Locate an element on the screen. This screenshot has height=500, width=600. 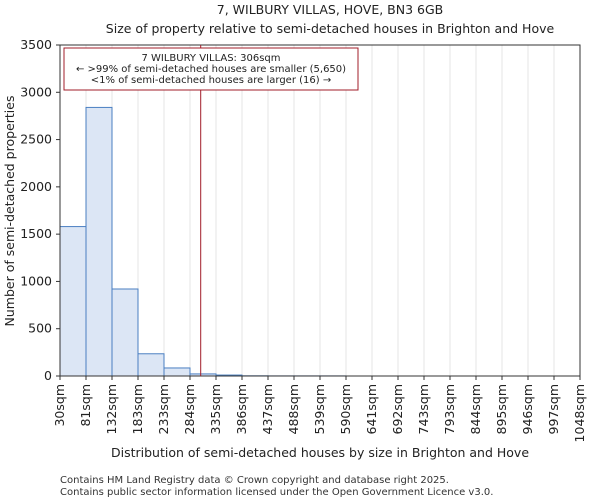
chart-title: 7, WILBURY VILLAS, HOVE, BN3 6GB is located at coordinates (330, 9).